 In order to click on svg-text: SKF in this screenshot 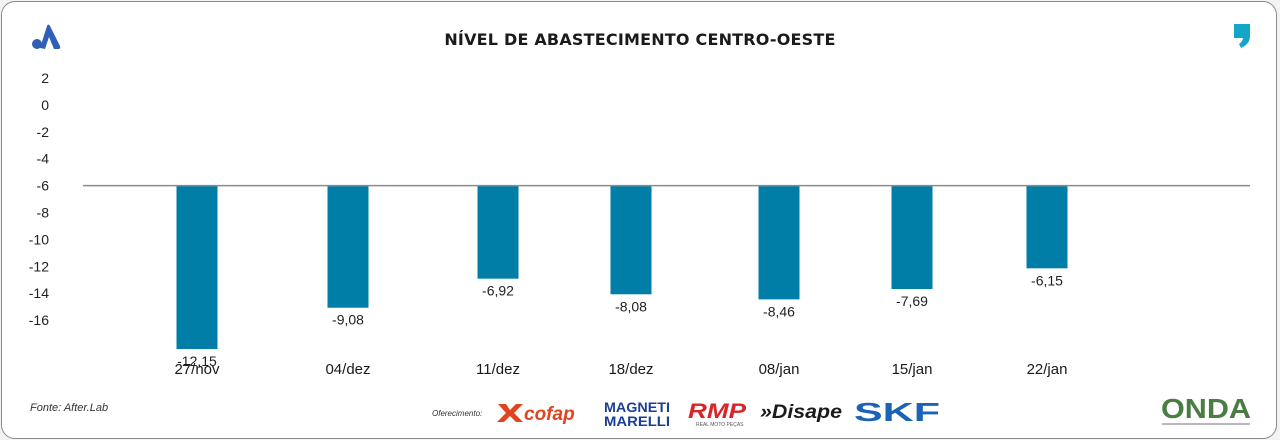, I will do `click(897, 412)`.